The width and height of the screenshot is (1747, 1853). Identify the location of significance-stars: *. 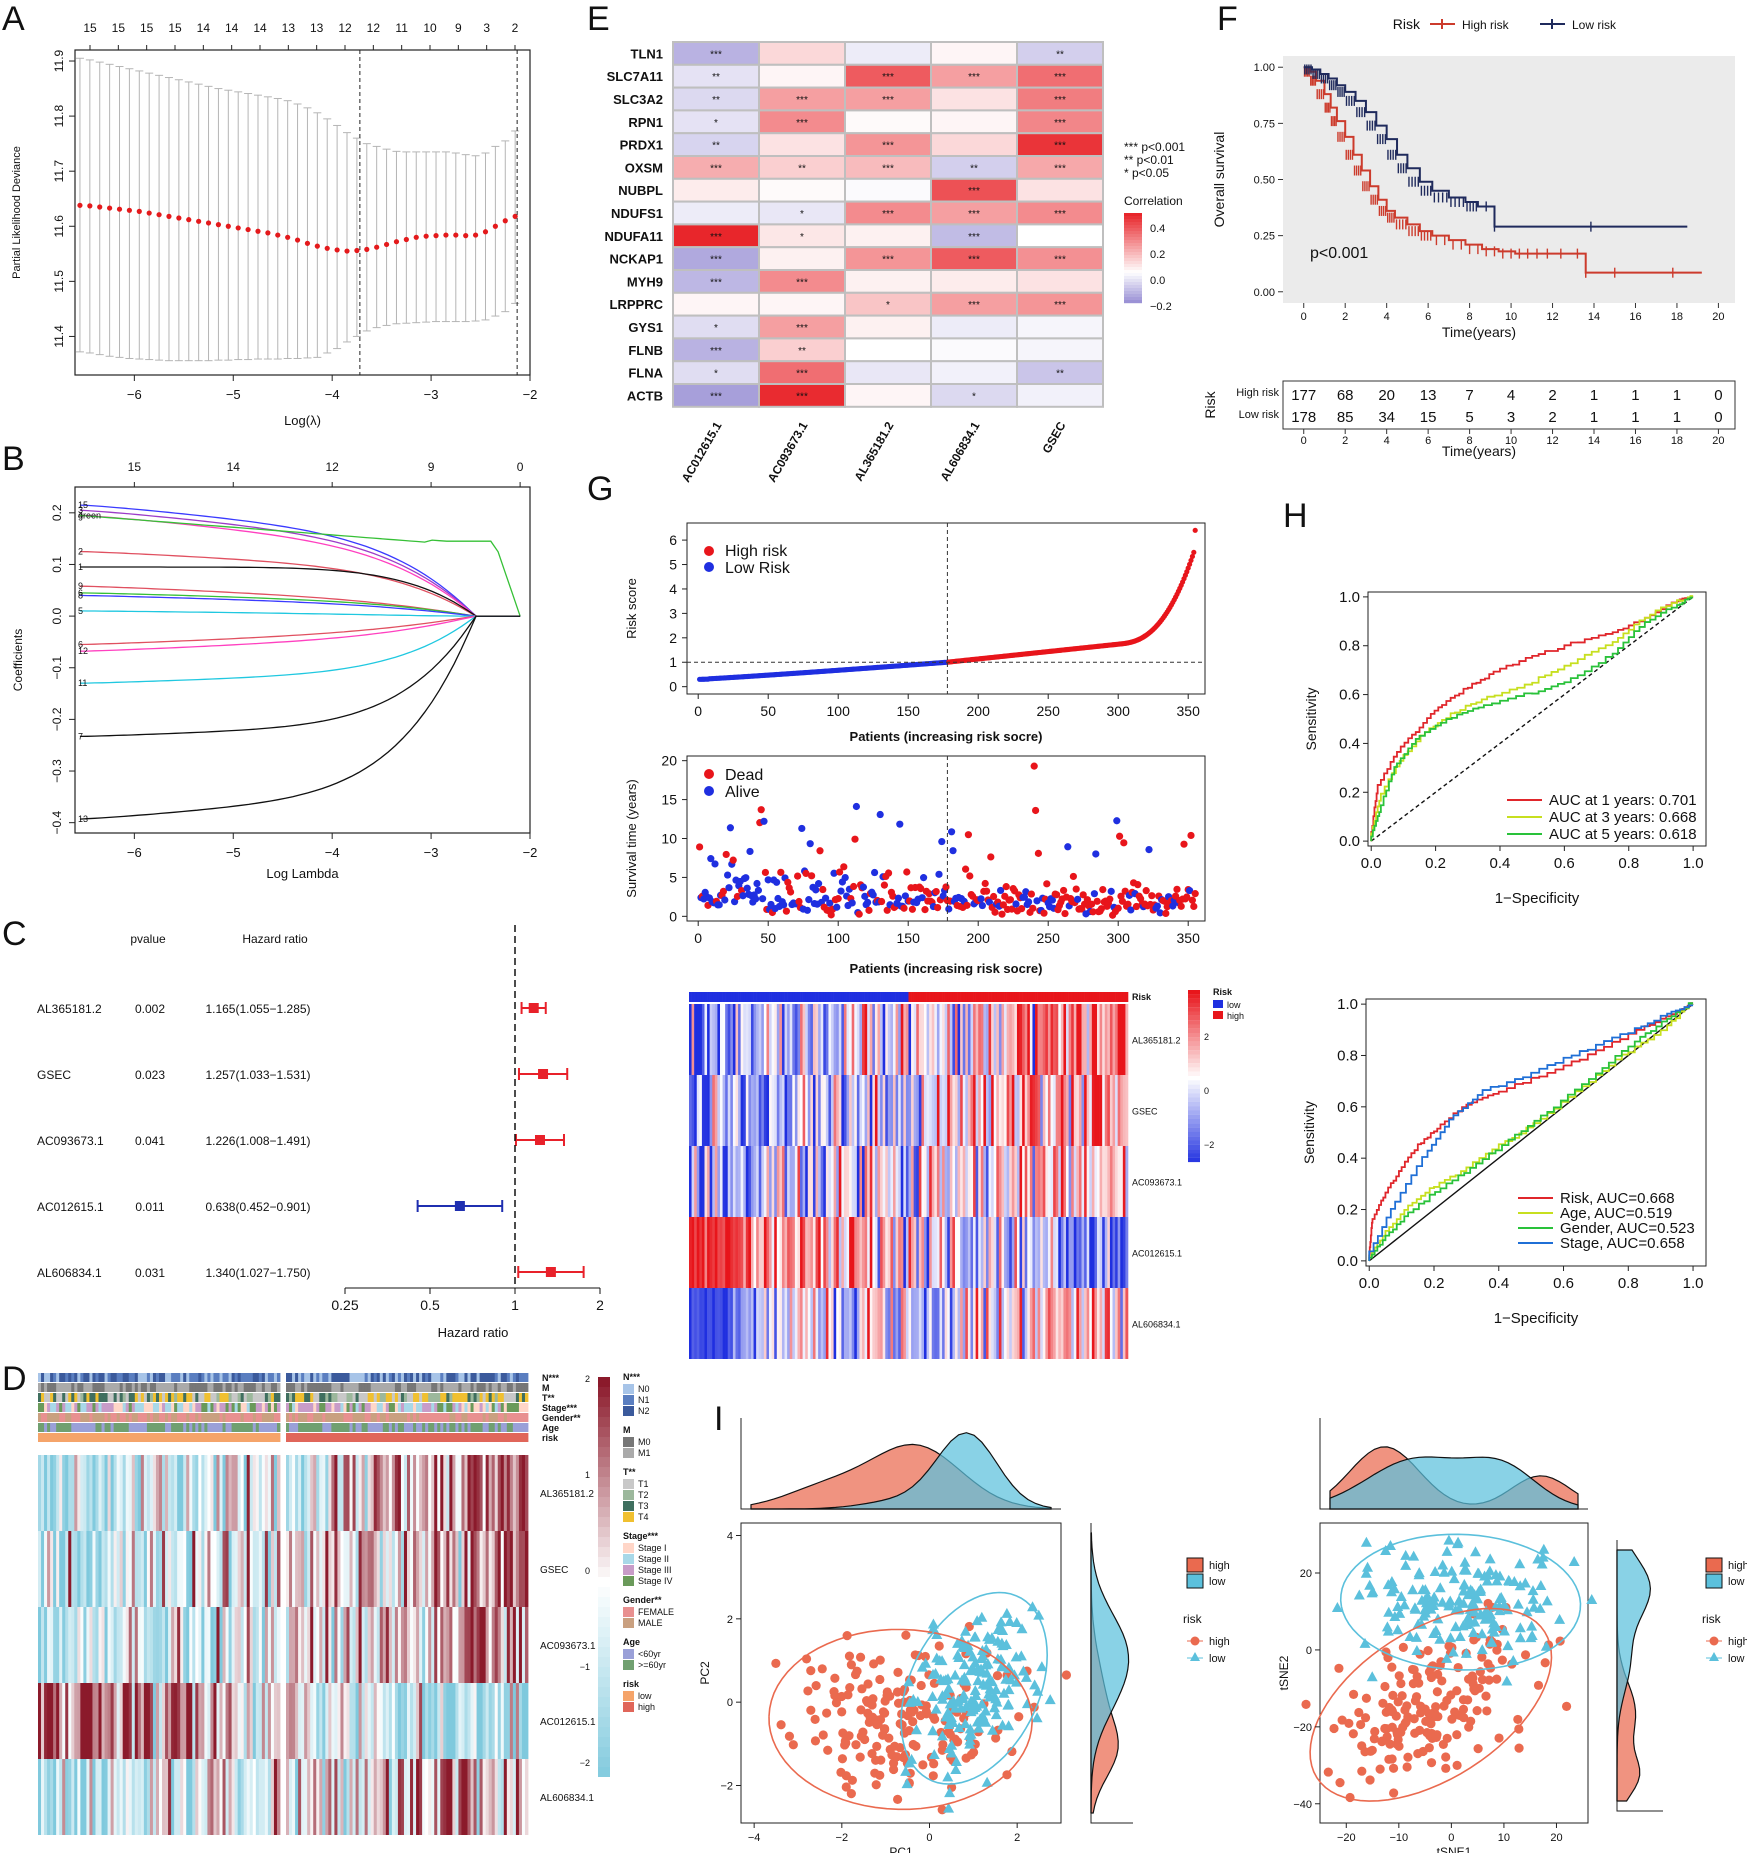
(716, 123).